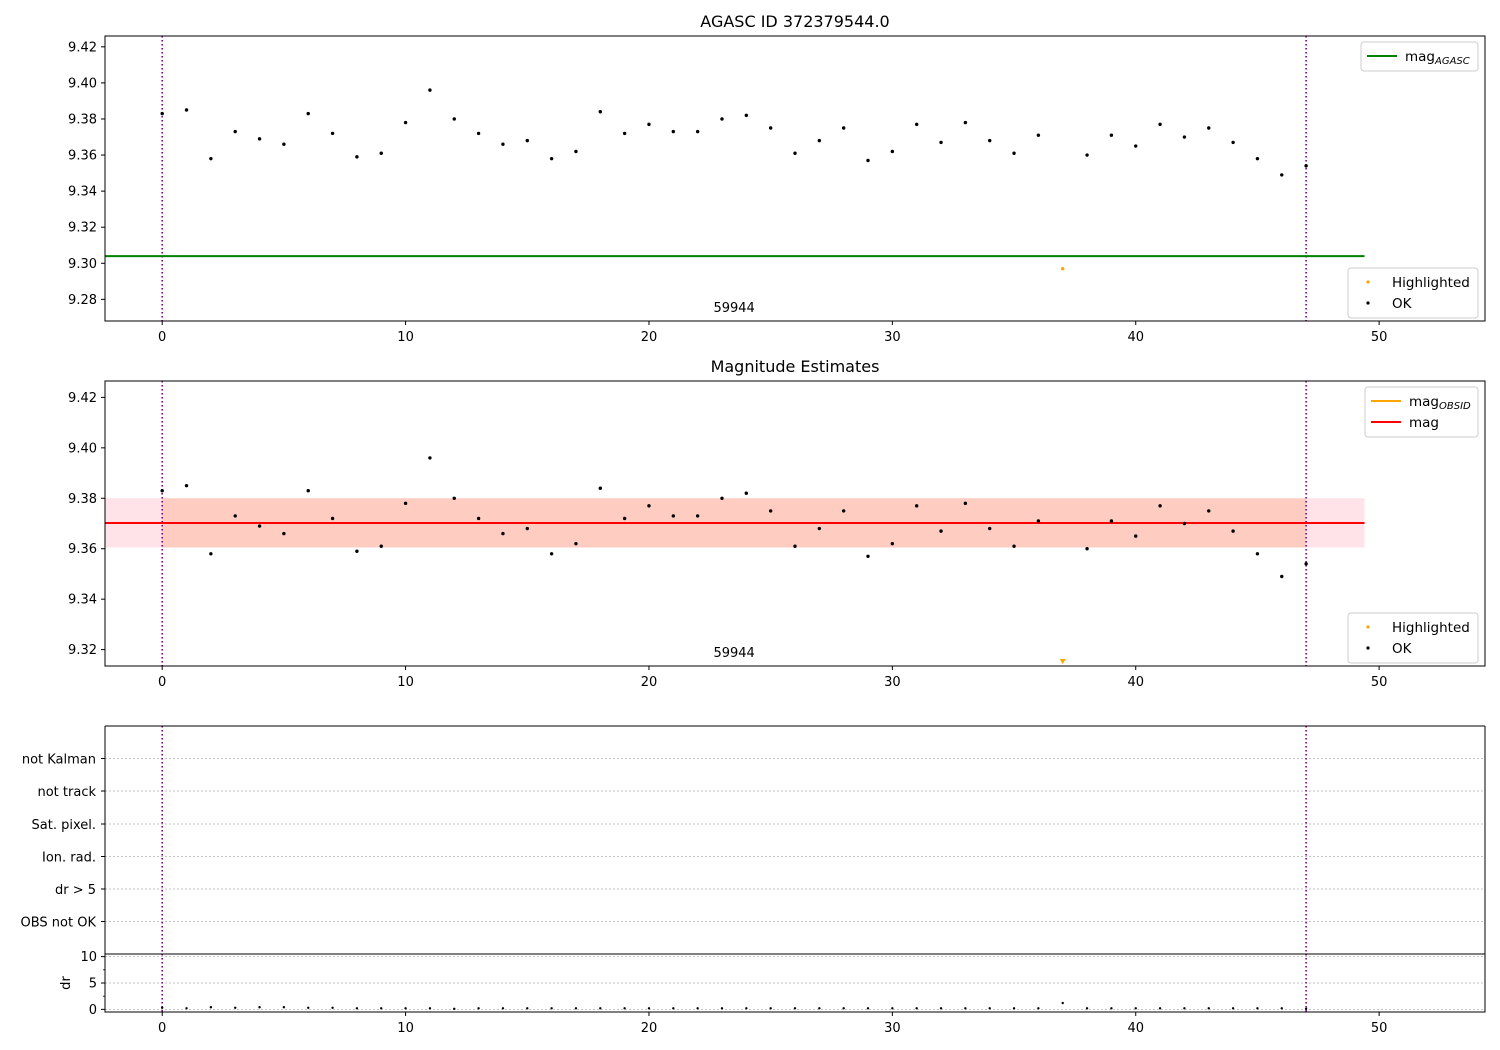 This screenshot has width=1500, height=1050. I want to click on flag-category-label: Ion. rad., so click(69, 858).